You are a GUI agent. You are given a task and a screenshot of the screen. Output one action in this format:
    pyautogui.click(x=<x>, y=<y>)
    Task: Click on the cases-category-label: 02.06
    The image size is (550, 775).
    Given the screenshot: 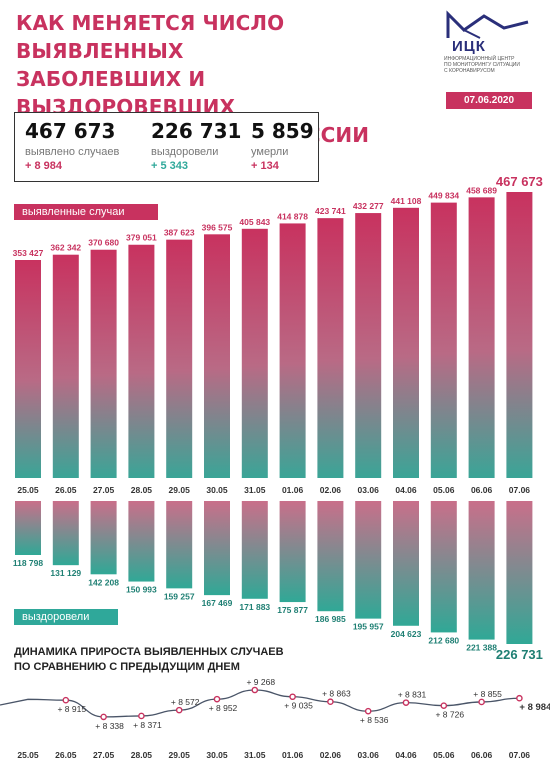 What is the action you would take?
    pyautogui.click(x=331, y=490)
    